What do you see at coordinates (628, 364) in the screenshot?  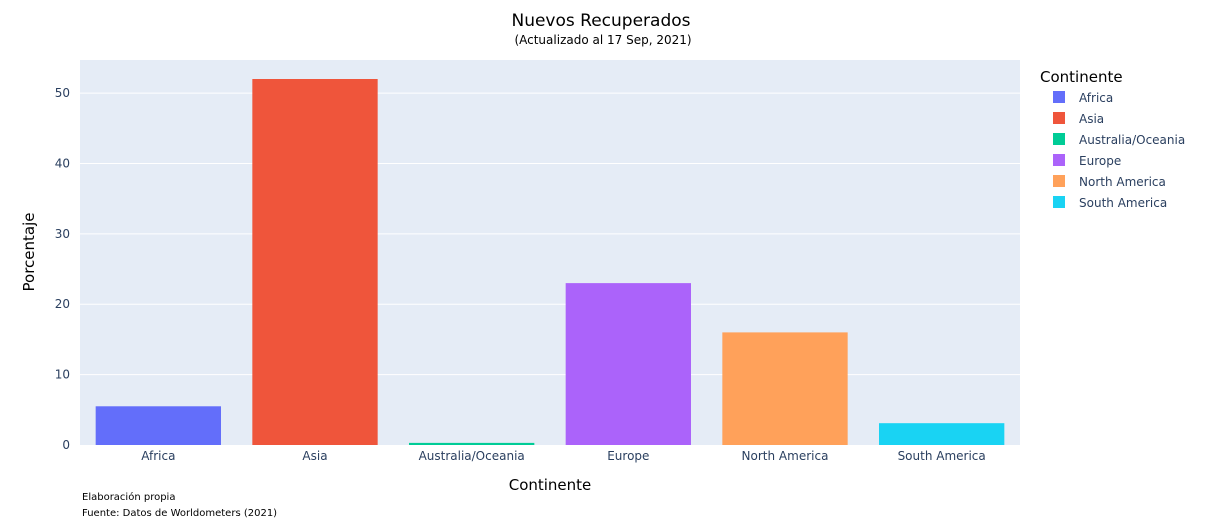 I see `bar-europe` at bounding box center [628, 364].